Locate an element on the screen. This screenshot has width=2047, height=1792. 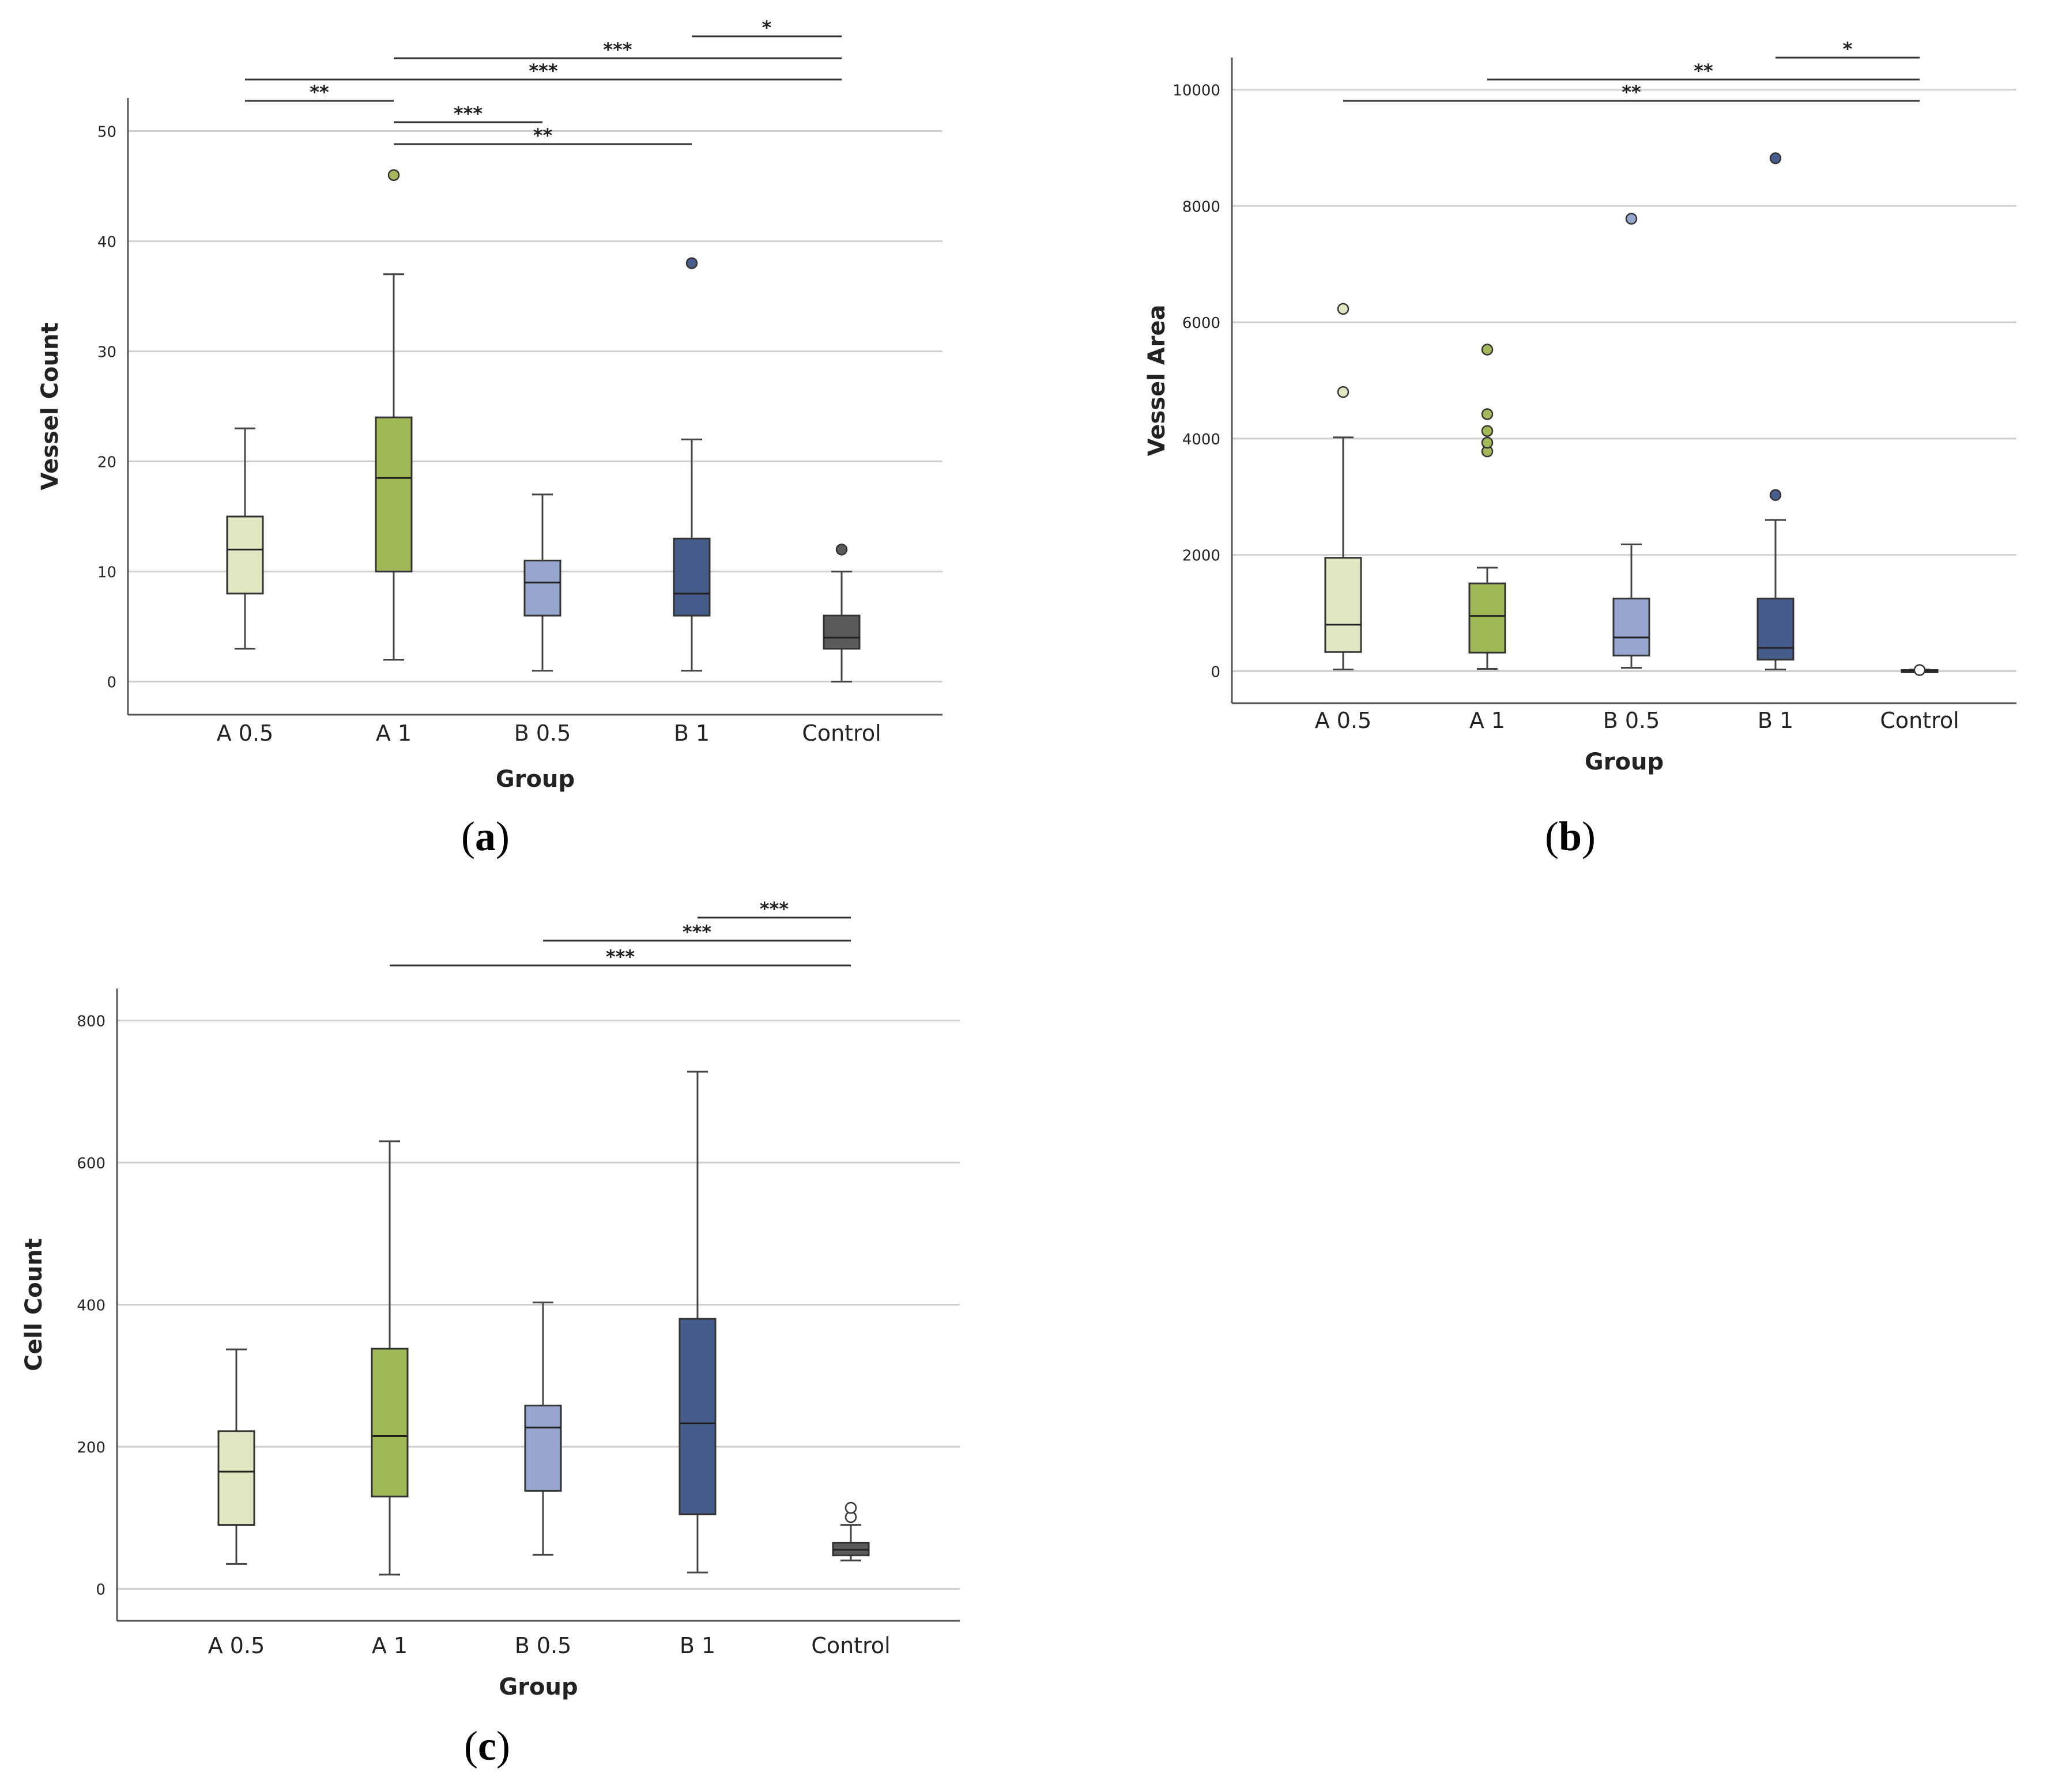
y-tick-label: 400 is located at coordinates (91, 1306).